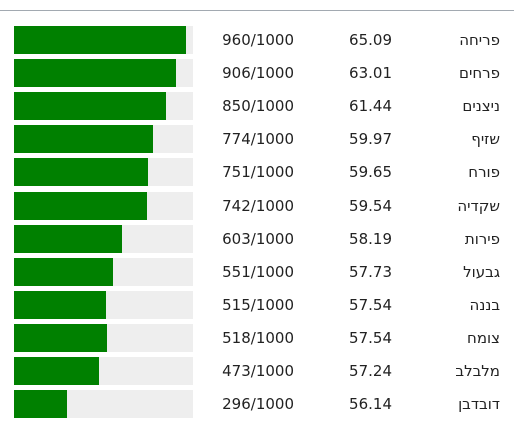  Describe the element at coordinates (370, 238) in the screenshot. I see `score: 58.19` at that location.